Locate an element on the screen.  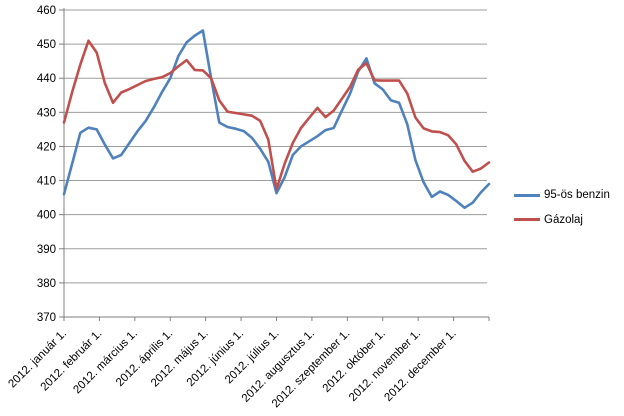
legend-item-gazolaj: Gázolaj is located at coordinates (562, 220).